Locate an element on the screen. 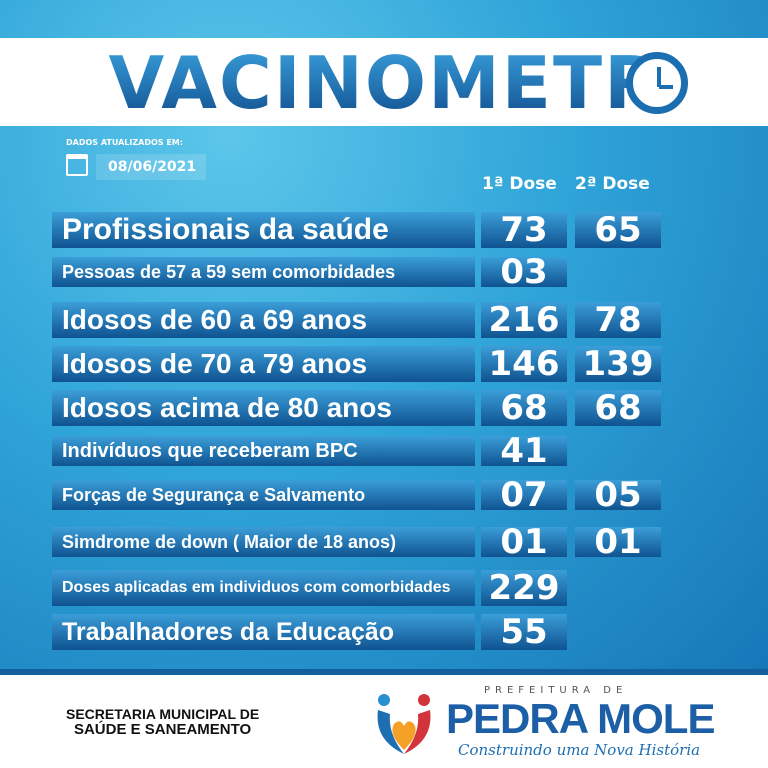  dose1-value: 03 is located at coordinates (524, 272).